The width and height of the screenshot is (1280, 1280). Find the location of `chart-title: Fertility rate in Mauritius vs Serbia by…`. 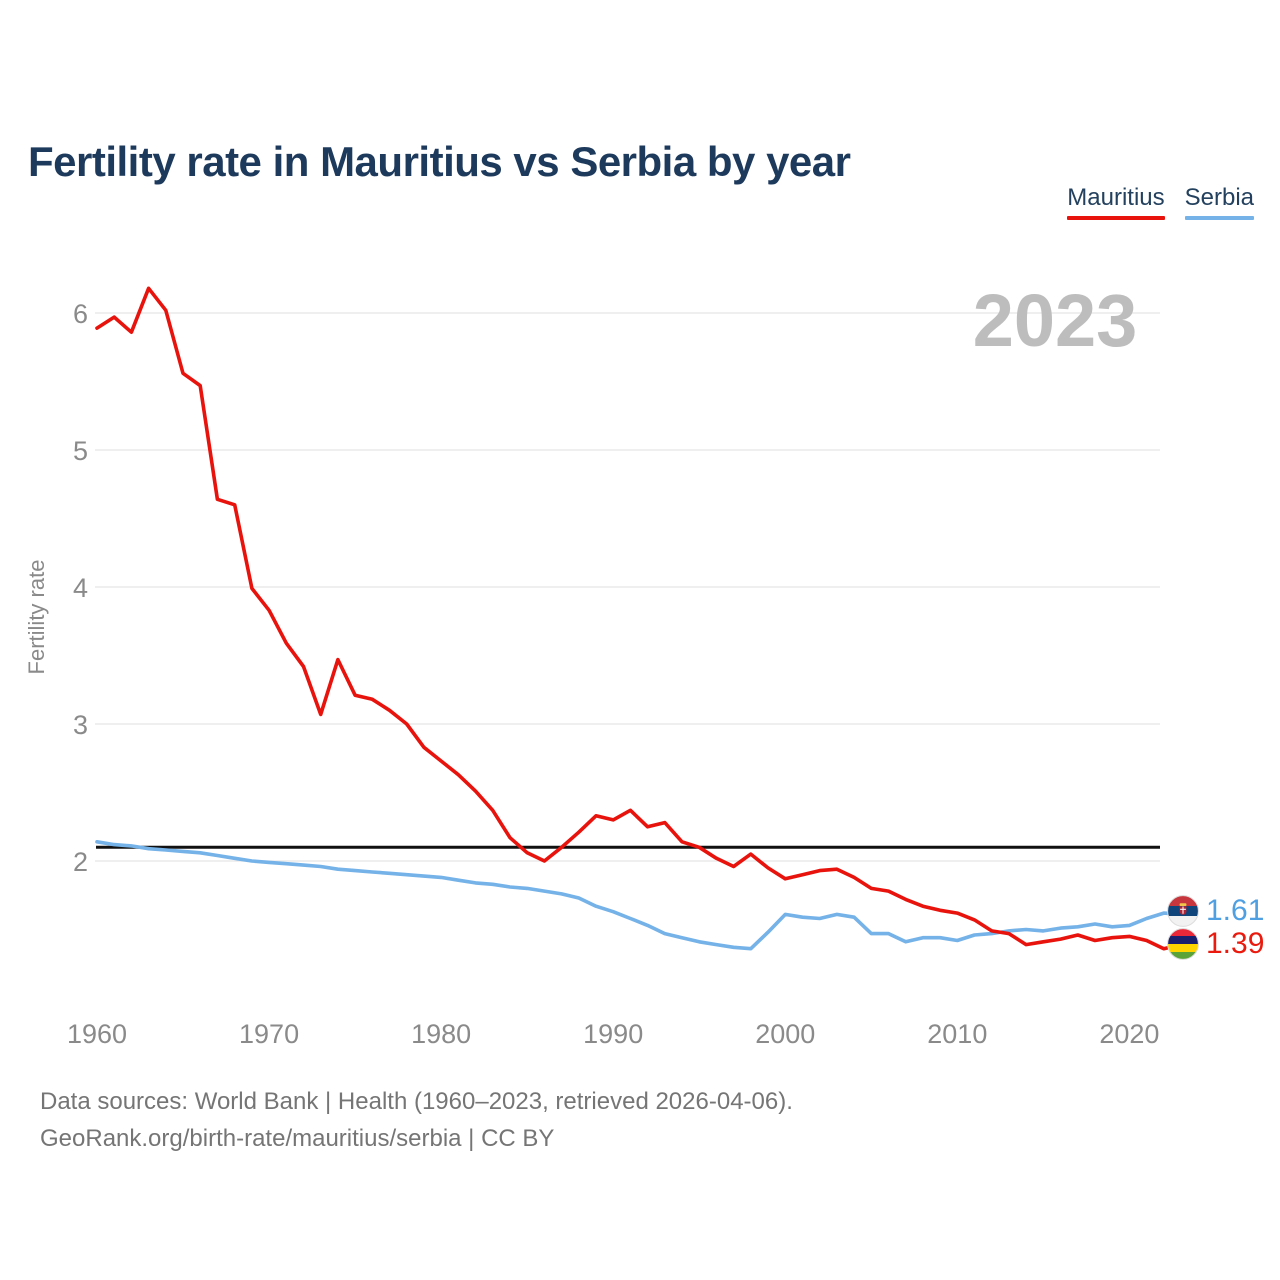

chart-title: Fertility rate in Mauritius vs Serbia by… is located at coordinates (439, 162).